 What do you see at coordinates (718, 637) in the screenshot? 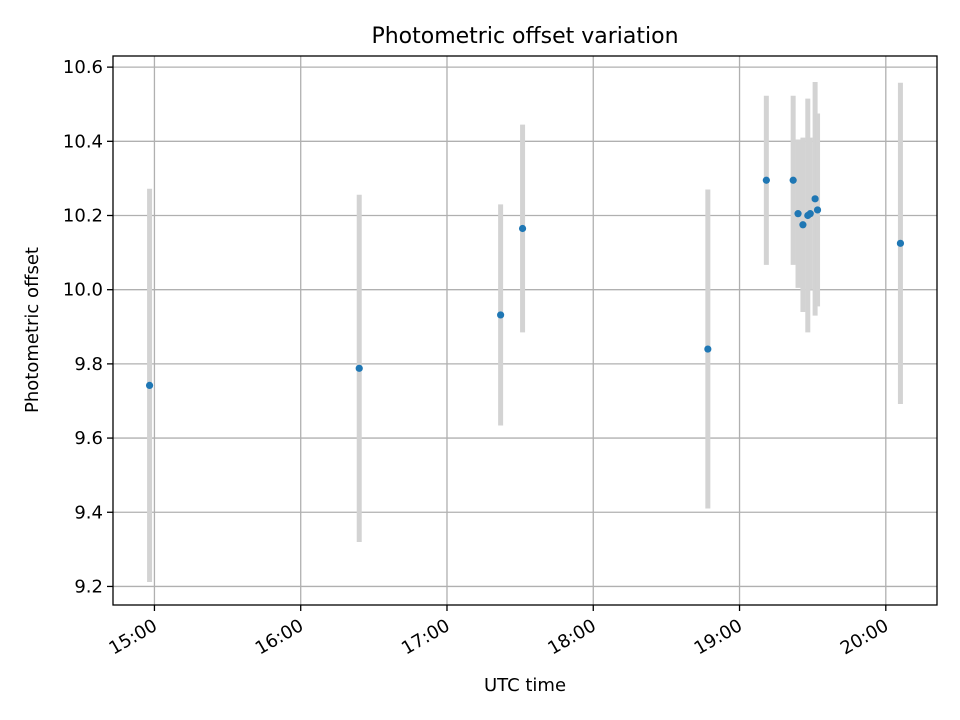
I see `x-tick-label: 19:00` at bounding box center [718, 637].